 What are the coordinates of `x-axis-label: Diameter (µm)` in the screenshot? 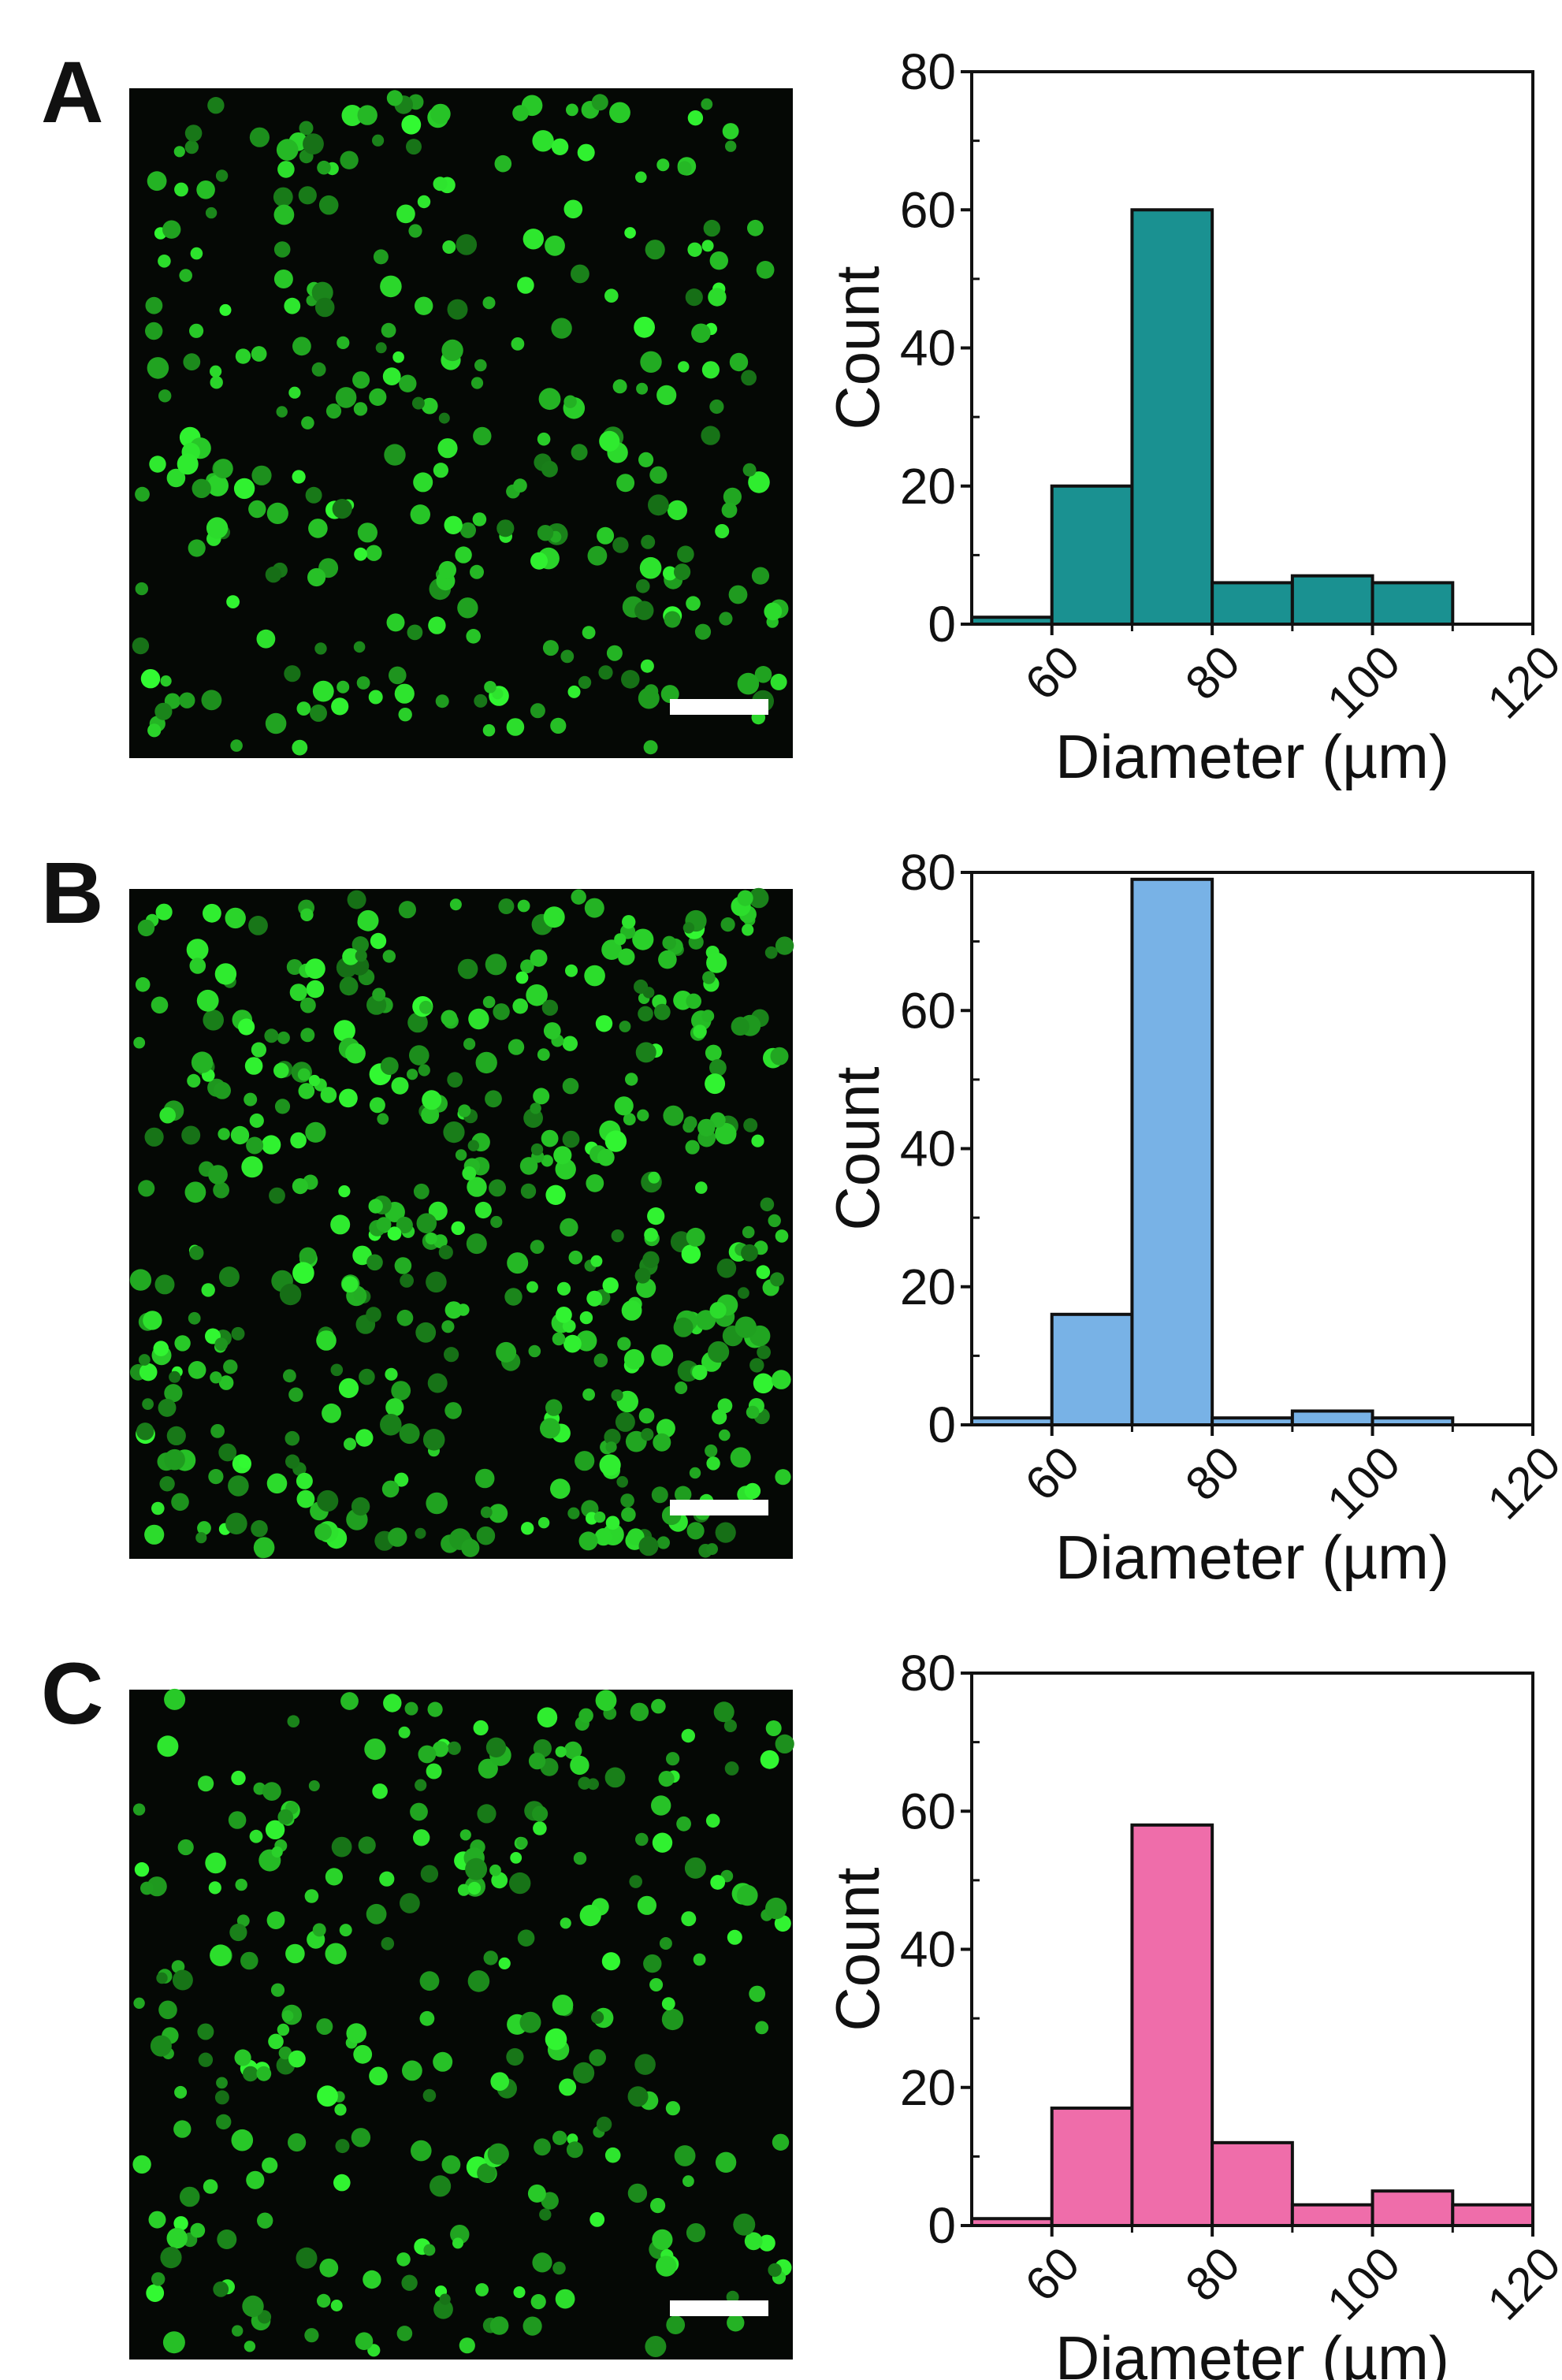 It's located at (1252, 1557).